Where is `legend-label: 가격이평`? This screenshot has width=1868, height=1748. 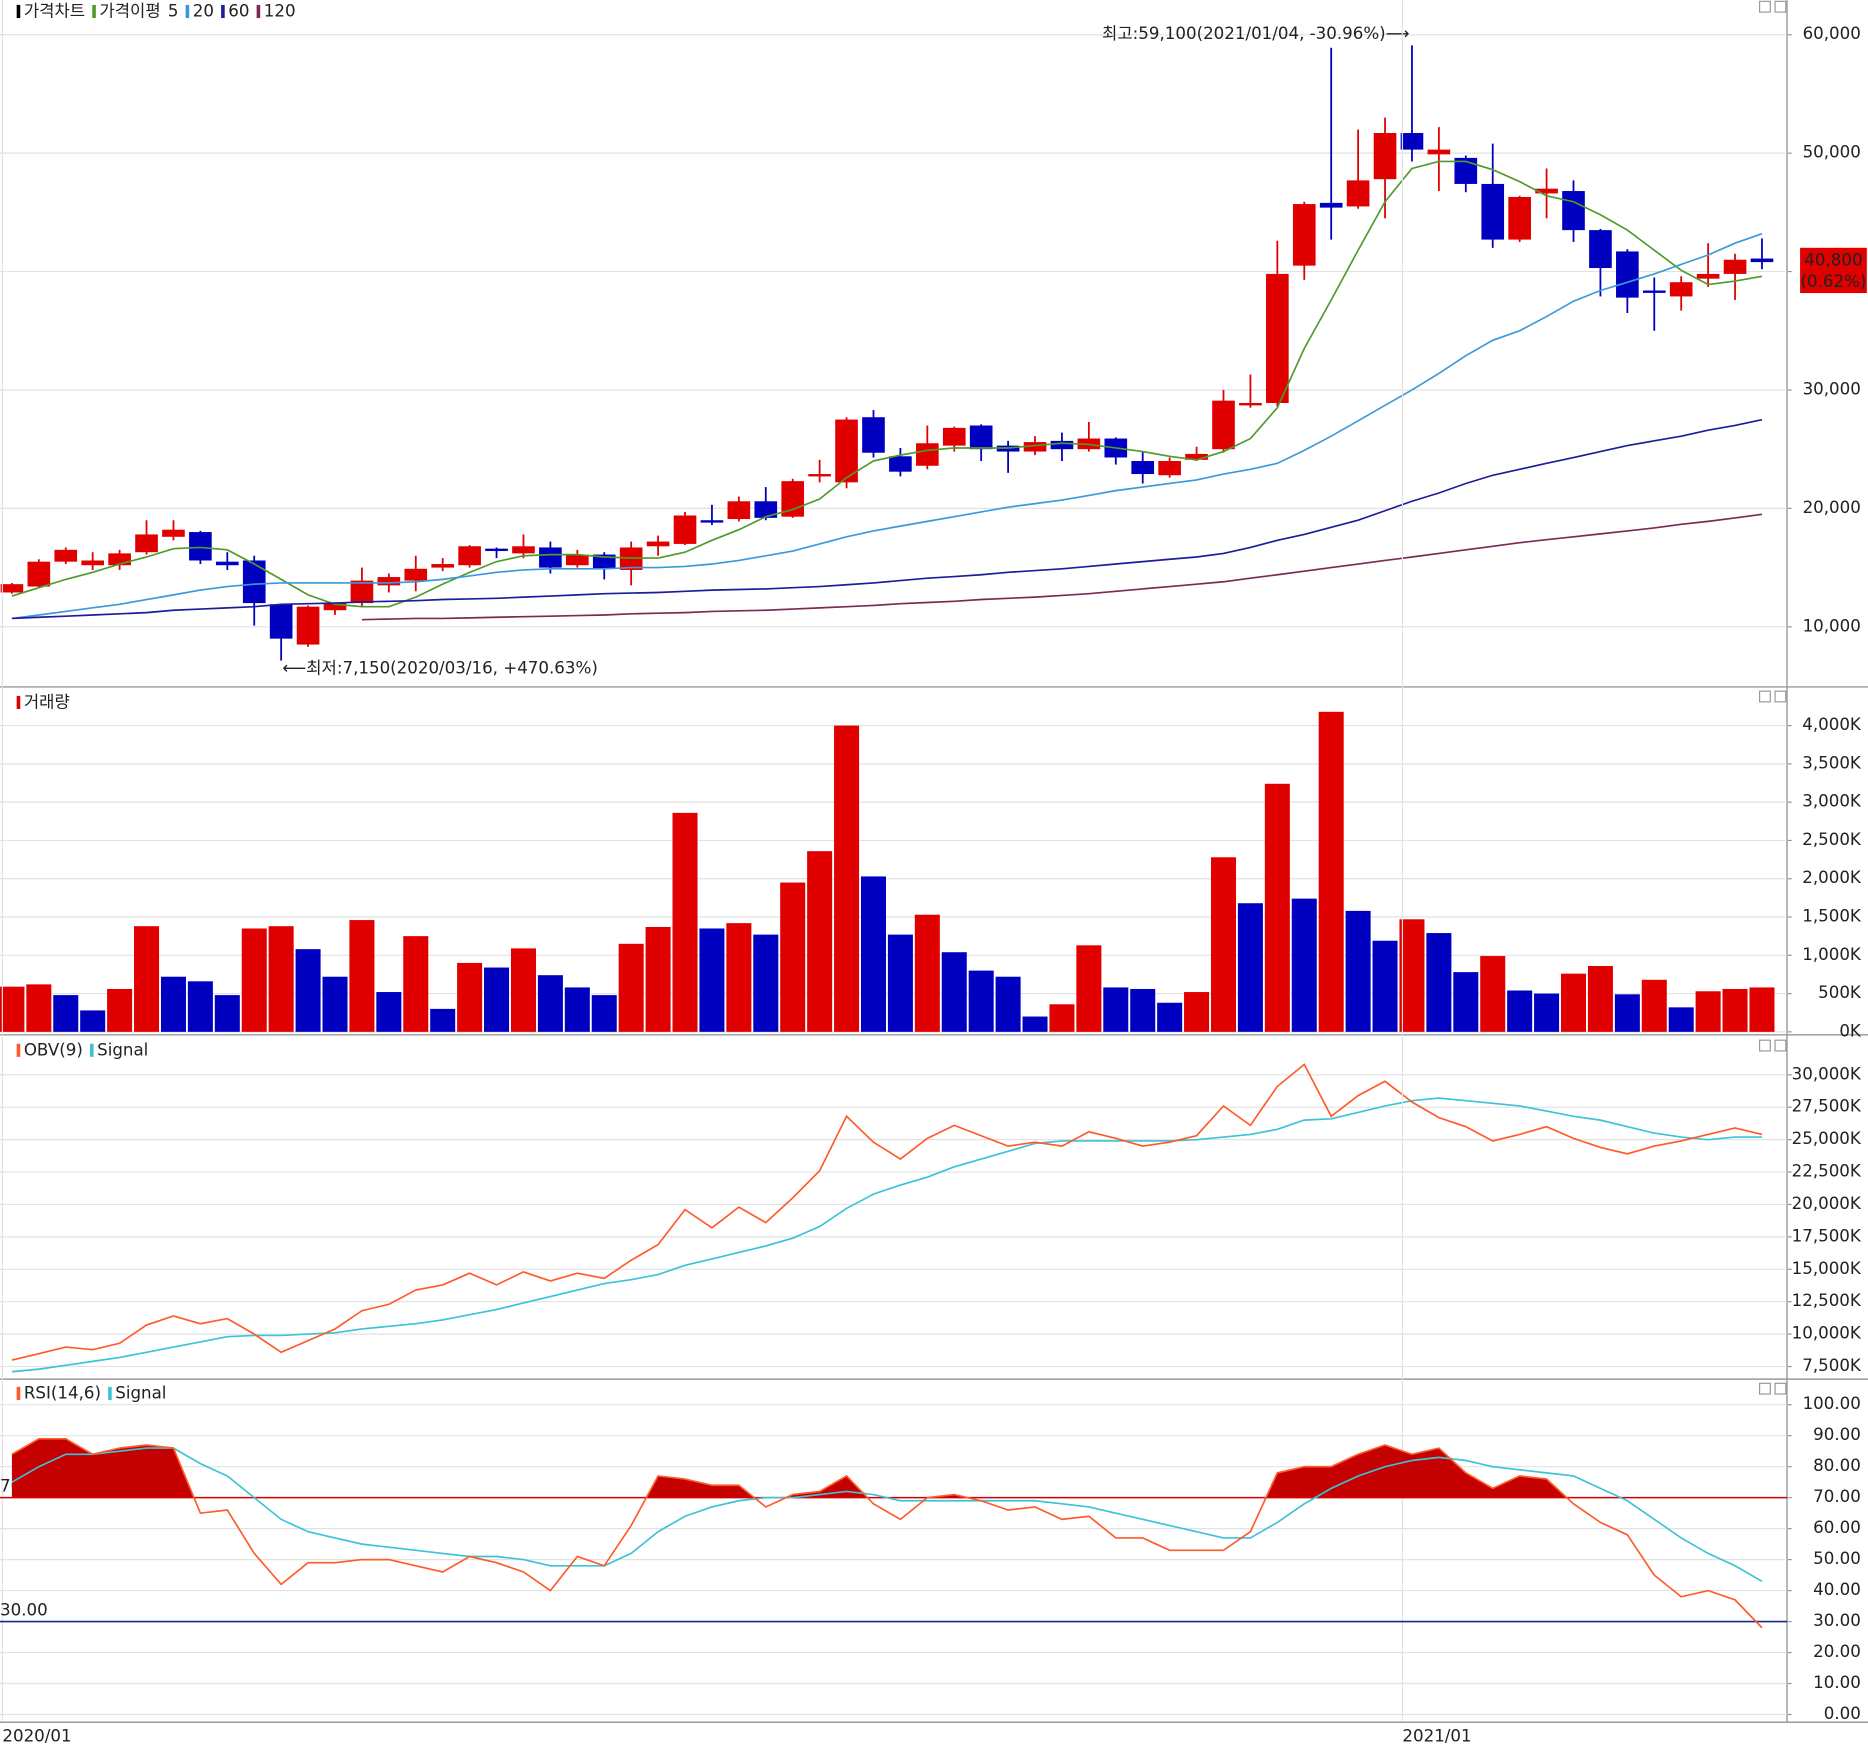
legend-label: 가격이평 is located at coordinates (129, 11).